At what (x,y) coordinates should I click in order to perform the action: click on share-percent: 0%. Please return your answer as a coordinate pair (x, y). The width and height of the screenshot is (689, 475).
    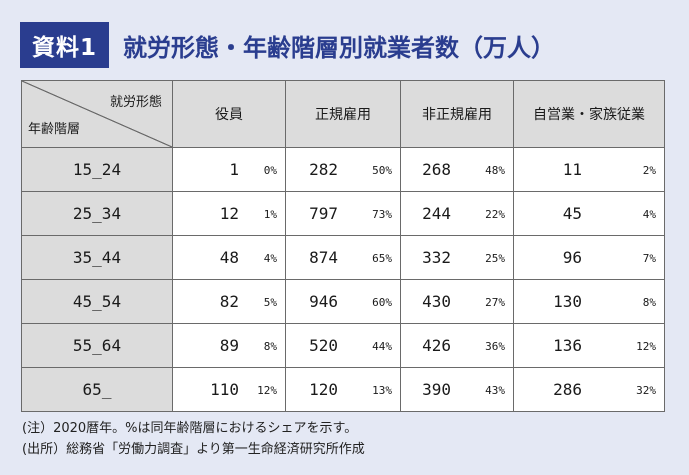
    Looking at the image, I should click on (270, 170).